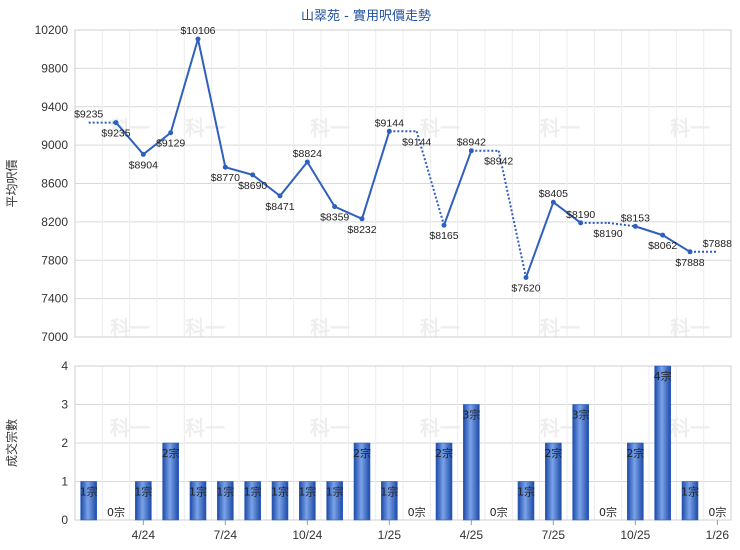 Image resolution: width=740 pixels, height=550 pixels. I want to click on volume-y-tick-label: 3, so click(64, 405).